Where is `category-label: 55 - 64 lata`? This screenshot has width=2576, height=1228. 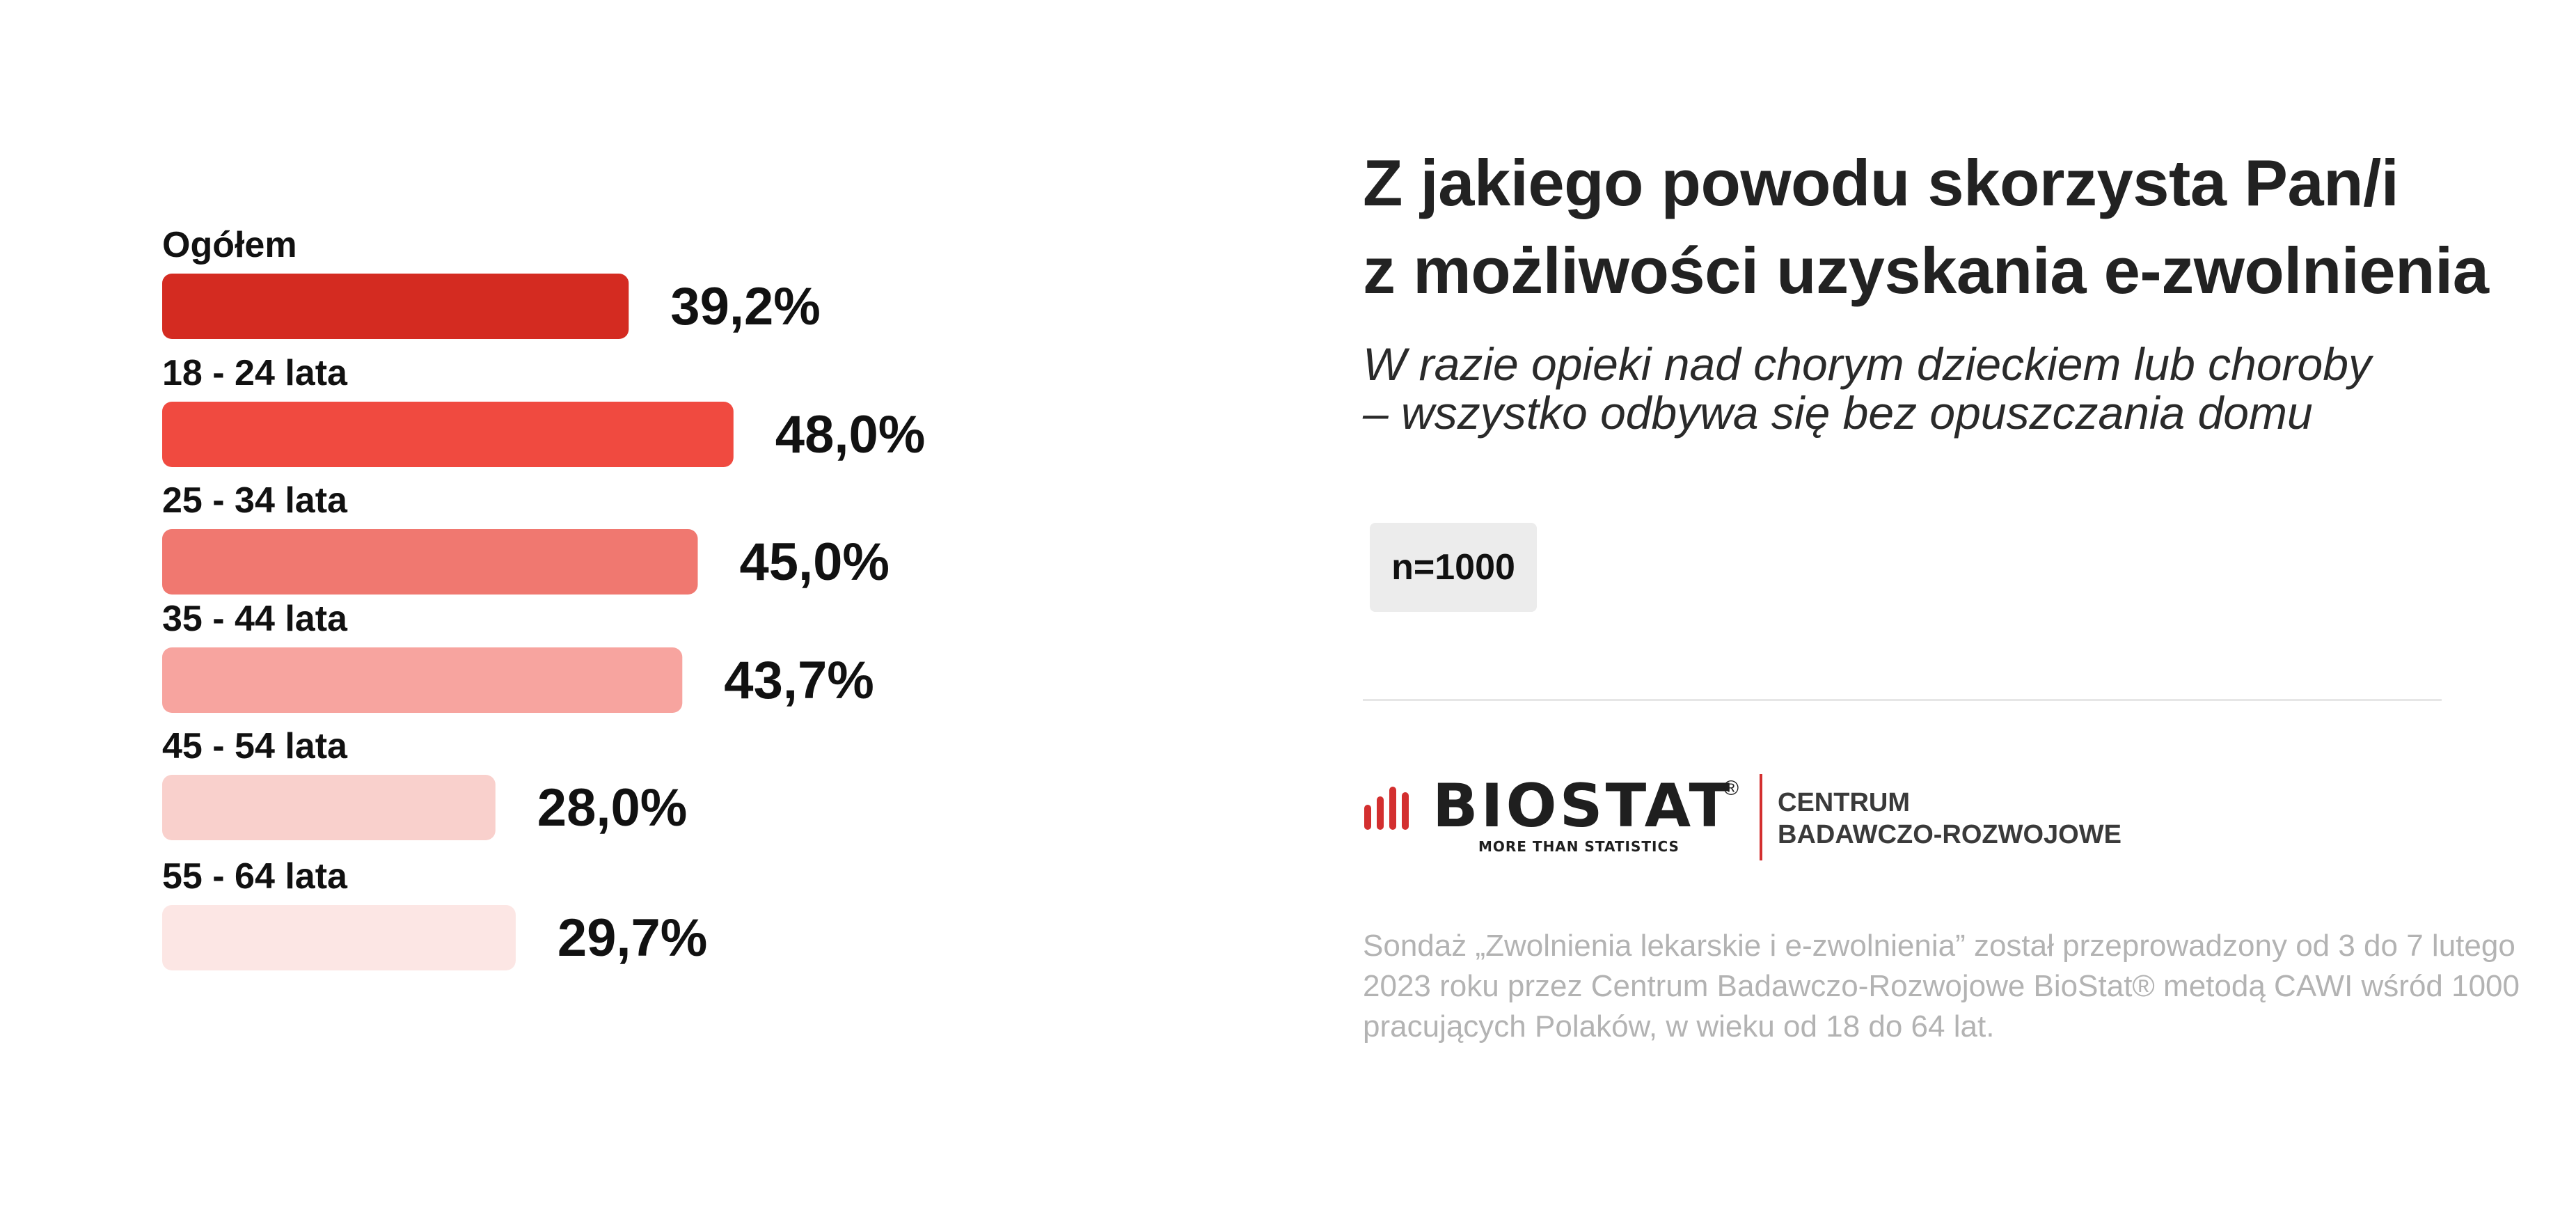 category-label: 55 - 64 lata is located at coordinates (255, 876).